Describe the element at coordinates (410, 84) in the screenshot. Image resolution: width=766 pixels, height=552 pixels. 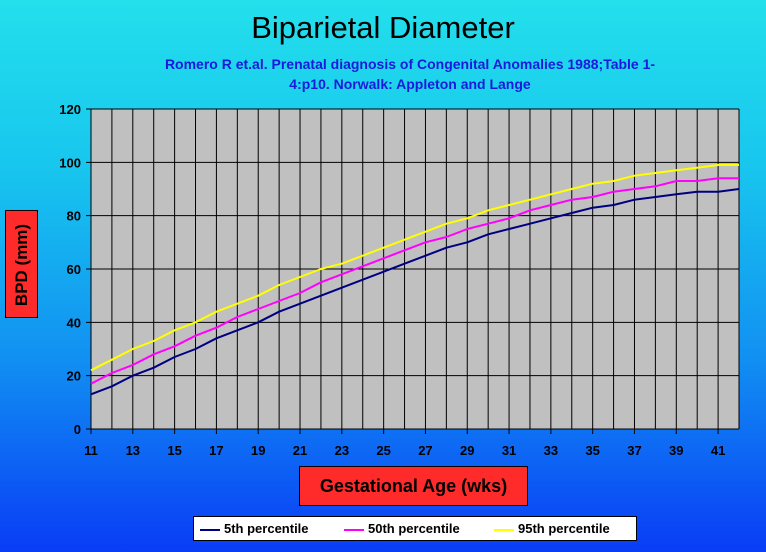
I see `subtitle-line-2: 4:p10. Norwalk: Appleton and Lange` at that location.